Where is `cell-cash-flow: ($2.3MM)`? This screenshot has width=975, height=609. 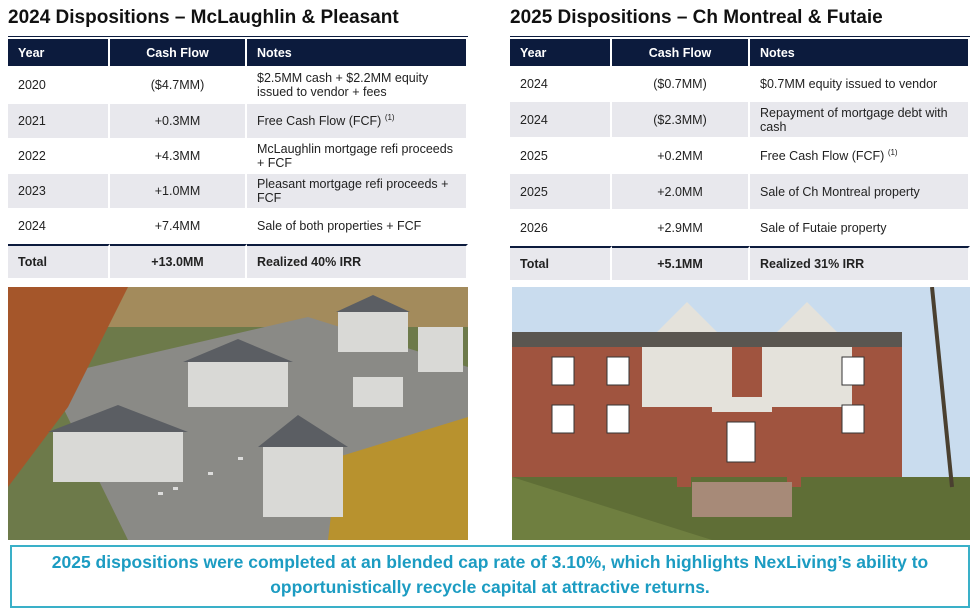
cell-cash-flow: ($2.3MM) is located at coordinates (681, 120).